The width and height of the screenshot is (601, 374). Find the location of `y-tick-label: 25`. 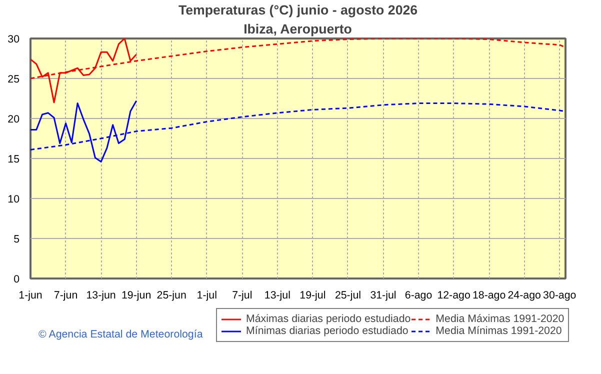

y-tick-label: 25 is located at coordinates (14, 80).